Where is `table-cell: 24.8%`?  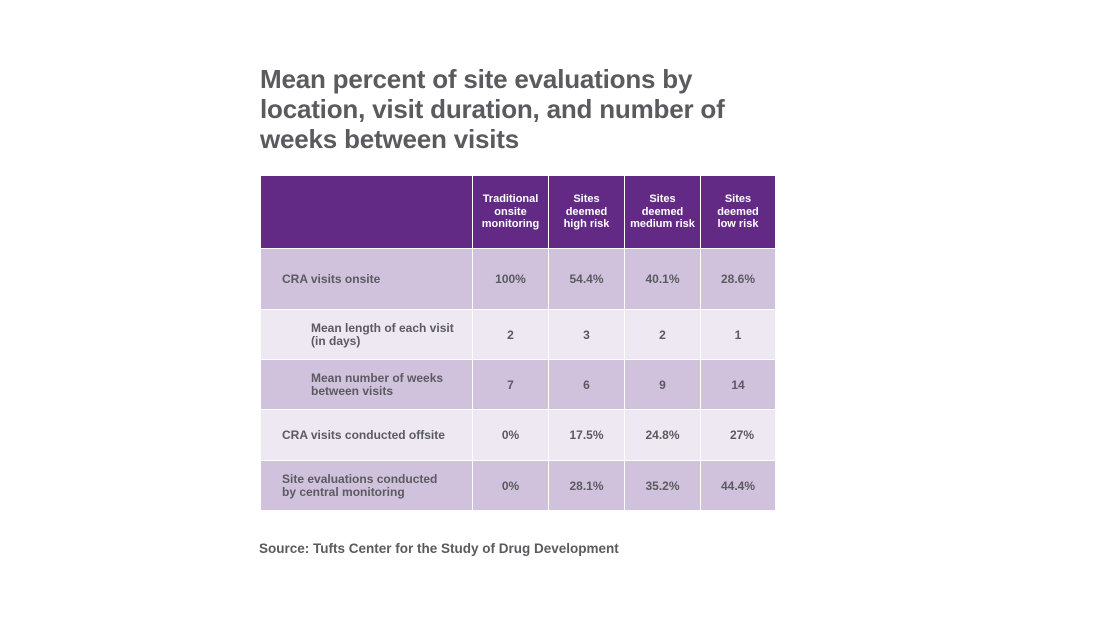
table-cell: 24.8% is located at coordinates (662, 435).